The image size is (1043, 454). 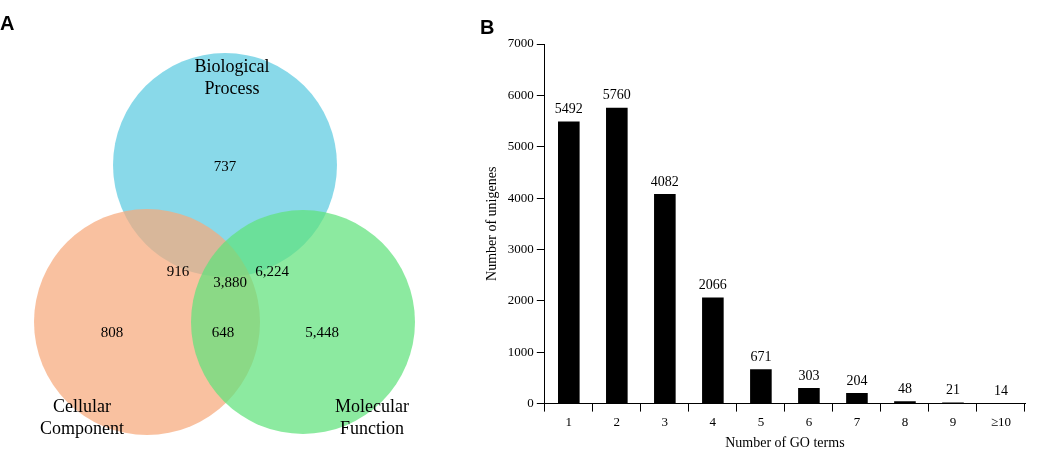 What do you see at coordinates (713, 421) in the screenshot?
I see `x-tick-label: 4` at bounding box center [713, 421].